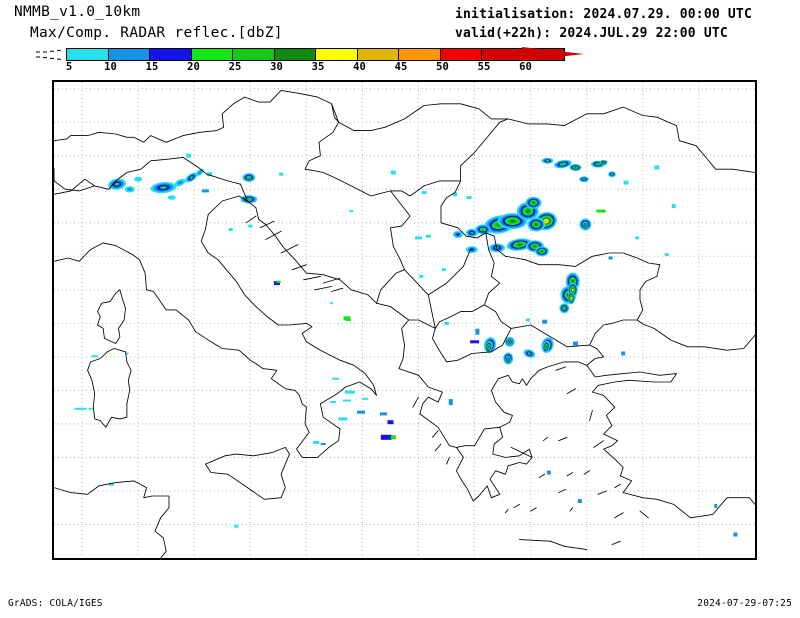  I want to click on colorbar-tick-20: 20, so click(193, 67).